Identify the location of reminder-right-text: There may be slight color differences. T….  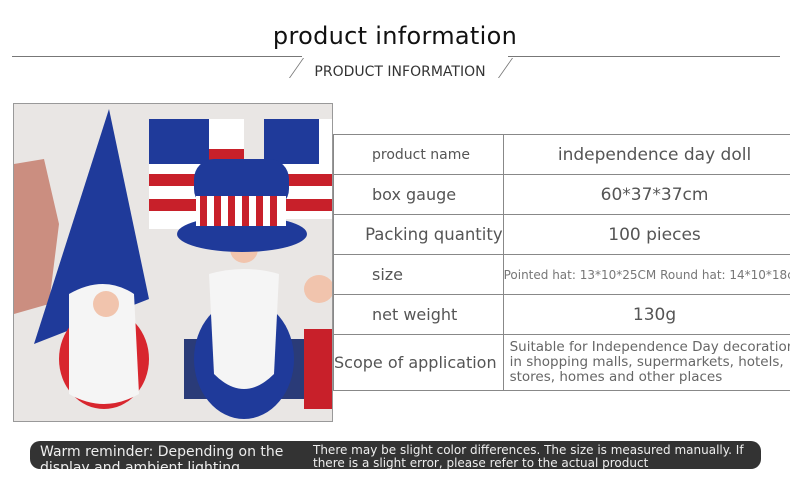
(528, 456).